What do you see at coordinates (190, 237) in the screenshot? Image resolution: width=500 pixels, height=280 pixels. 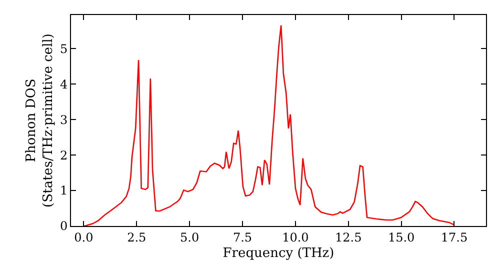 I see `x-tick-label: 5.0` at bounding box center [190, 237].